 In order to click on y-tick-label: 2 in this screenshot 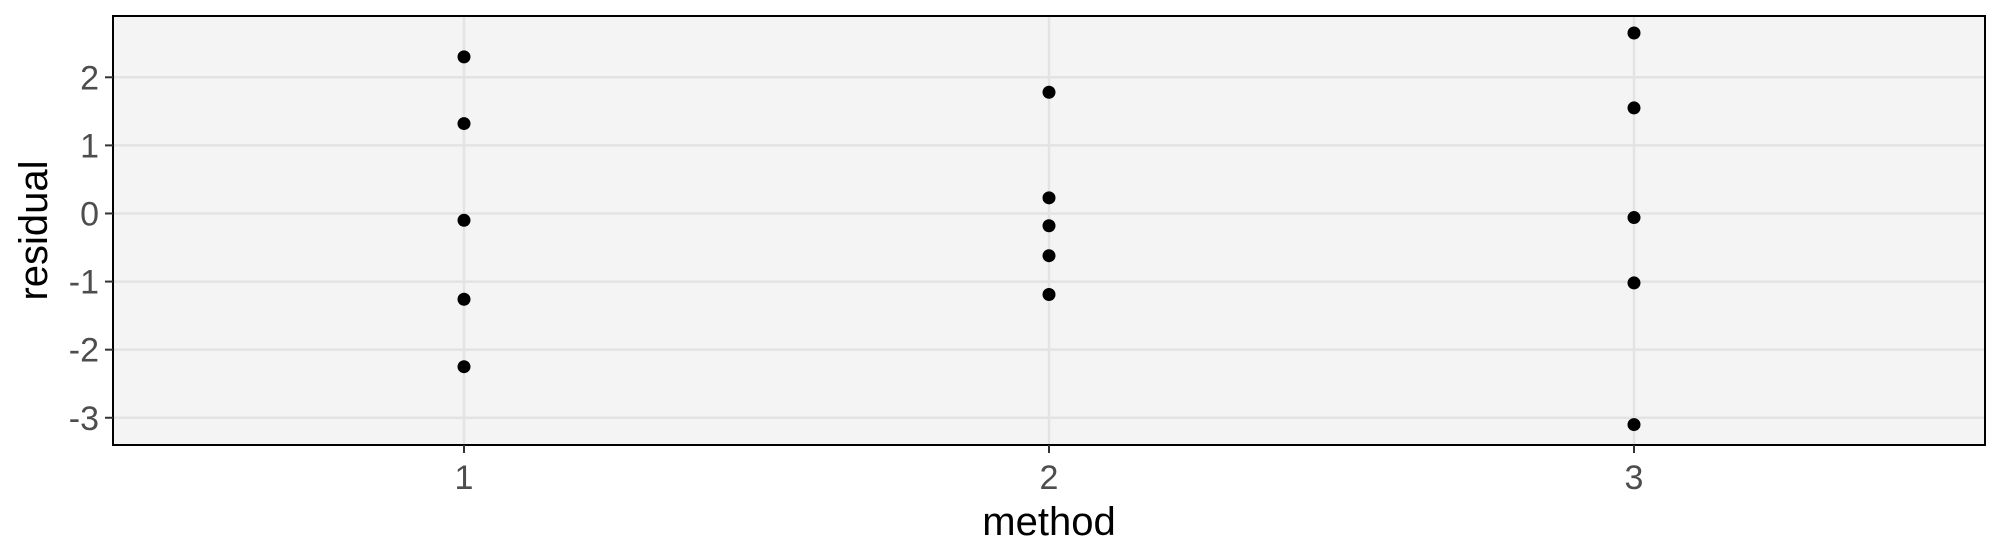, I will do `click(89, 78)`.